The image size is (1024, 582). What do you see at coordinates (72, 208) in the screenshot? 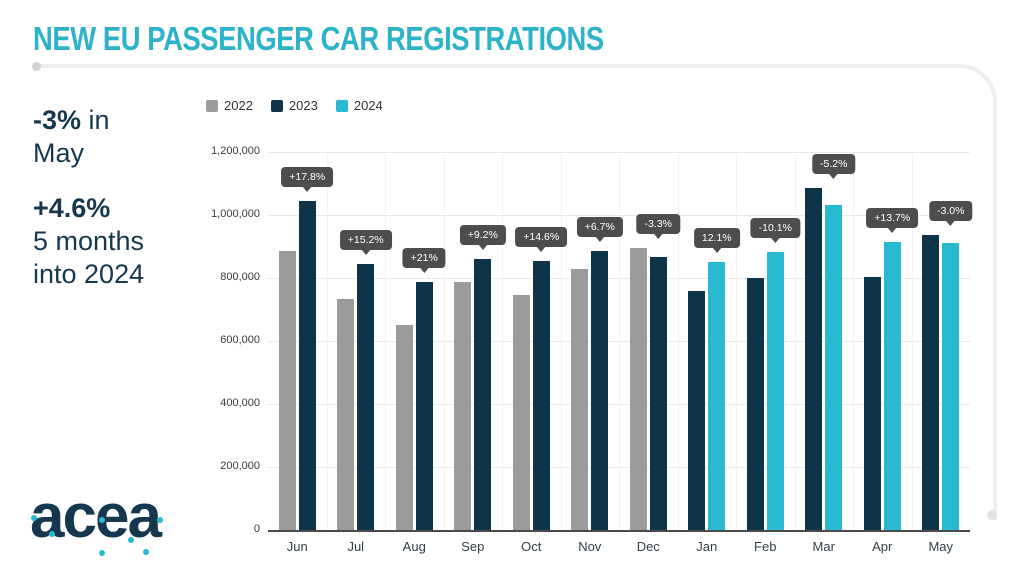
I see `stat-ytd-value: +4.6%` at bounding box center [72, 208].